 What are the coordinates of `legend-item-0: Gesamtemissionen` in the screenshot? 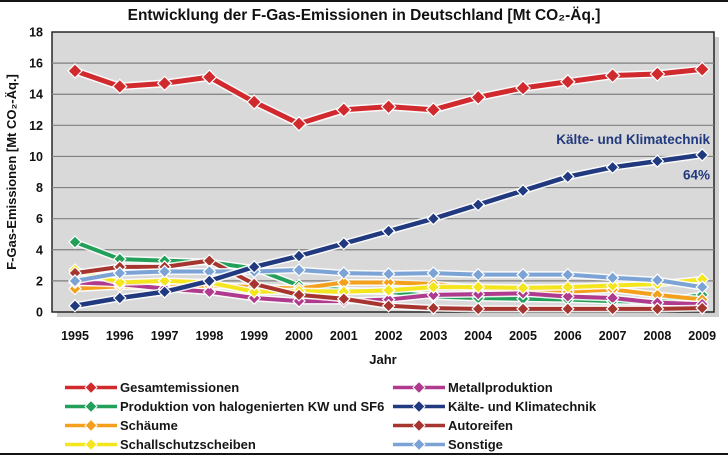 It's located at (222, 387).